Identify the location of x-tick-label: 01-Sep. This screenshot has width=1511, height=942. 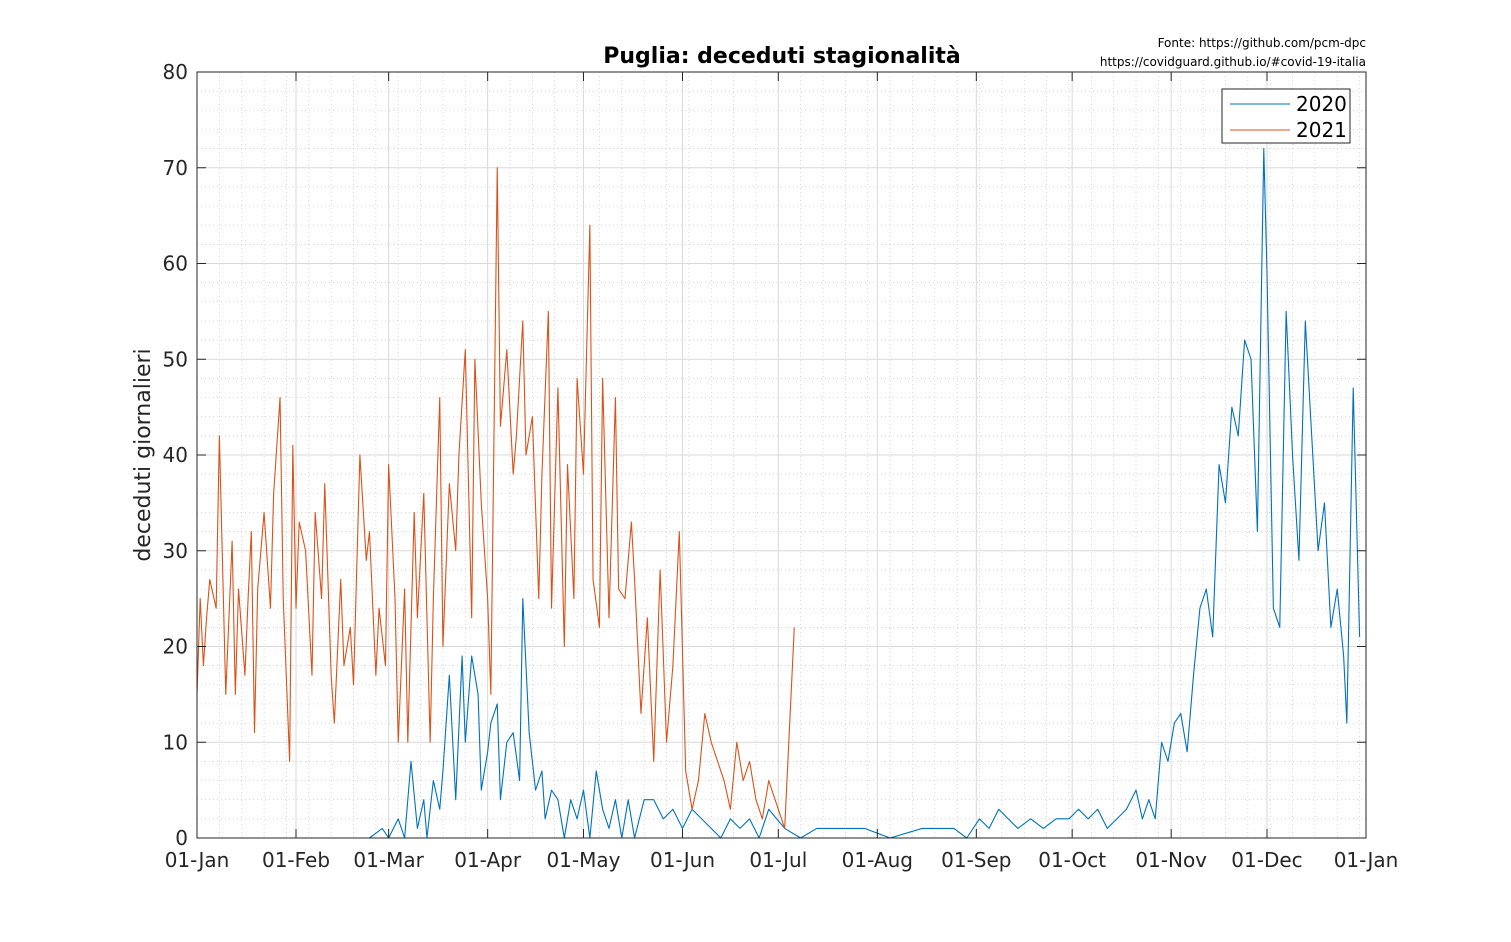
(976, 860).